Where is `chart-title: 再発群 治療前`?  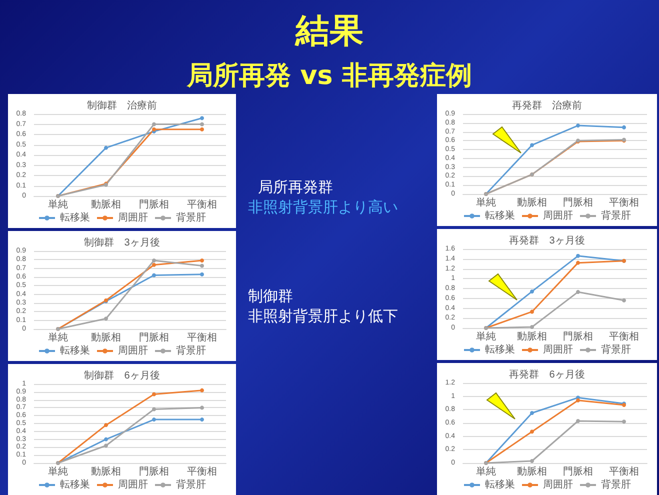
chart-title: 再発群 治療前 is located at coordinates (547, 106).